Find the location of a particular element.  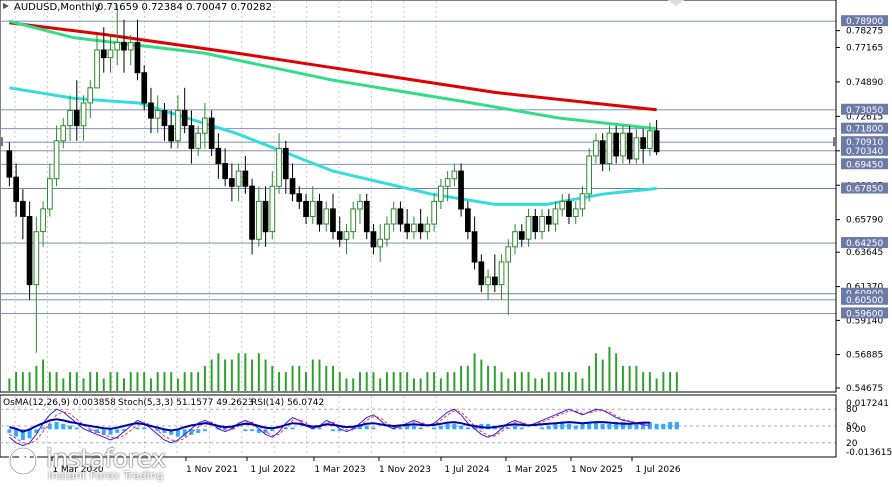

price-tick-label: 0.61370 is located at coordinates (864, 288).